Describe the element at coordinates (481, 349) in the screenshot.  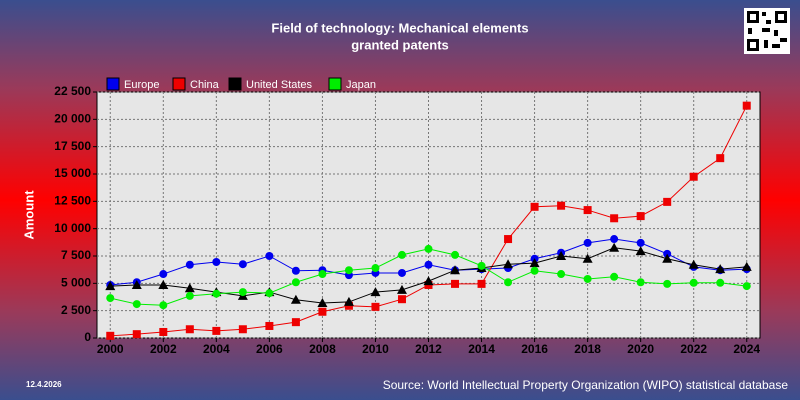
I see `x-tick-label: 2014` at that location.